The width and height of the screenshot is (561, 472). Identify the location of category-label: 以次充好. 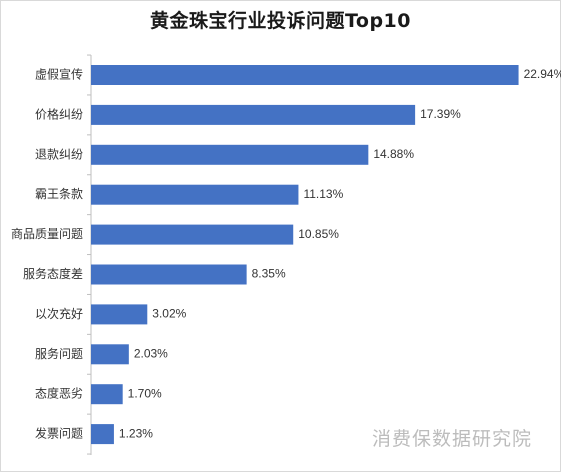
(59, 313).